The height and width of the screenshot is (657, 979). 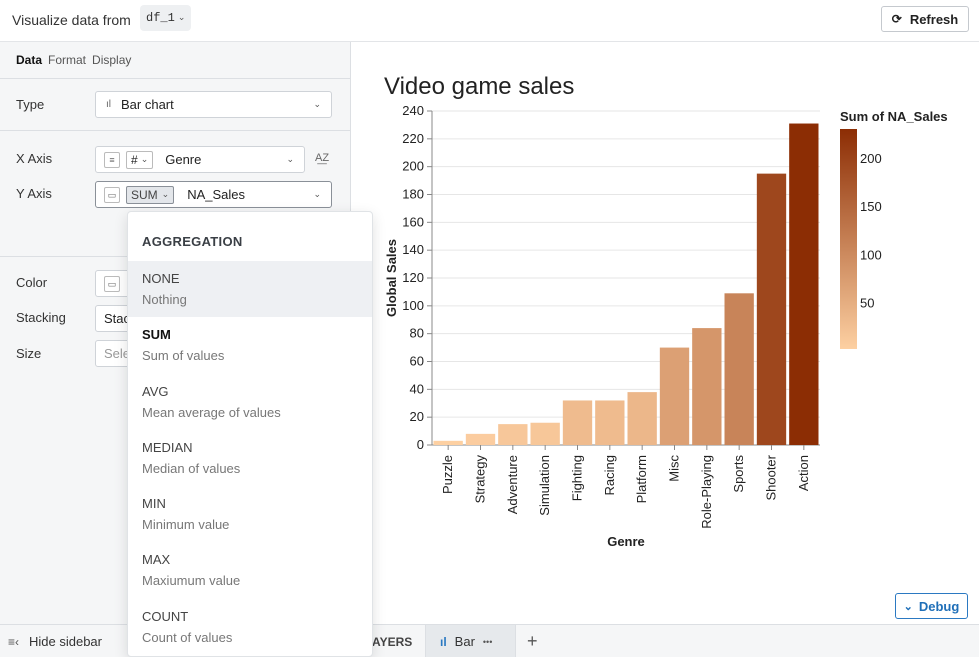 What do you see at coordinates (30, 104) in the screenshot?
I see `type-label: Type` at bounding box center [30, 104].